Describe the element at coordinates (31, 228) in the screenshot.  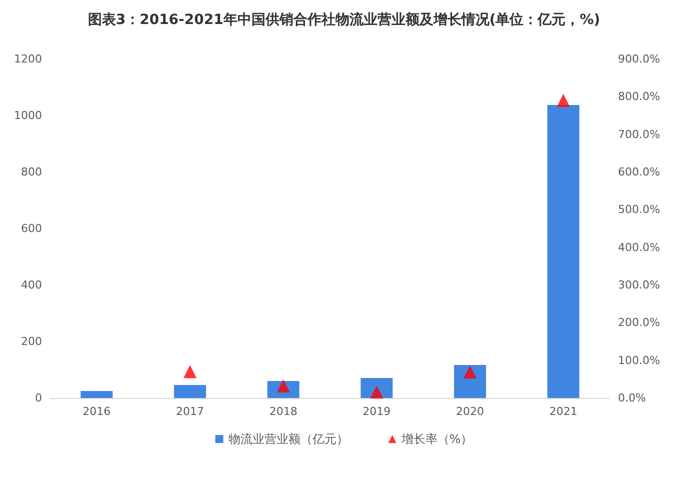
I see `y-tick-label: 600` at that location.